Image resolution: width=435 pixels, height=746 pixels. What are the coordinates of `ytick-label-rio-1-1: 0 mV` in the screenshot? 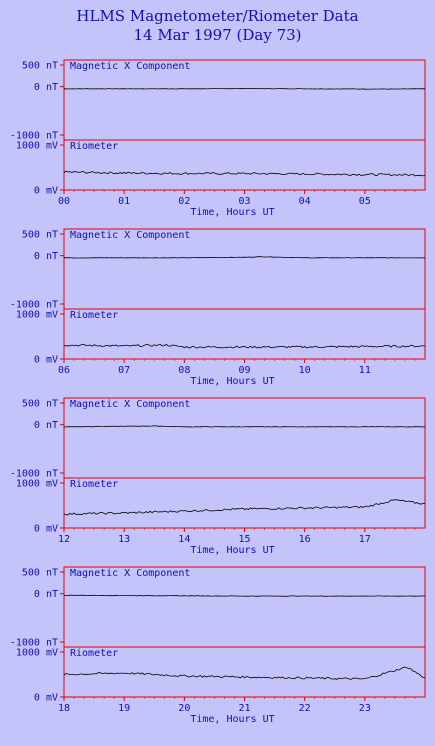 It's located at (46, 360).